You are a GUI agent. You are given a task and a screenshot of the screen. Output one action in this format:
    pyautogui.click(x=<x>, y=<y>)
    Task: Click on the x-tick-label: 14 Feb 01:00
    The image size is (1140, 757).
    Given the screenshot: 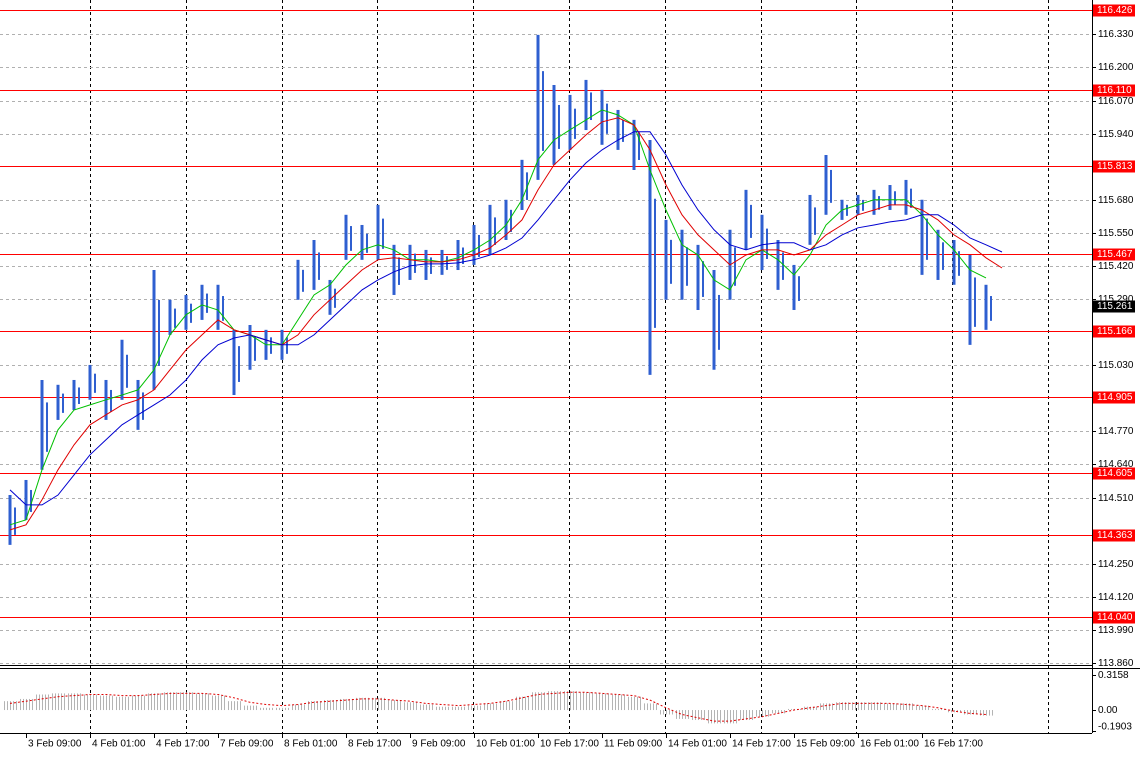 What is the action you would take?
    pyautogui.click(x=697, y=744)
    